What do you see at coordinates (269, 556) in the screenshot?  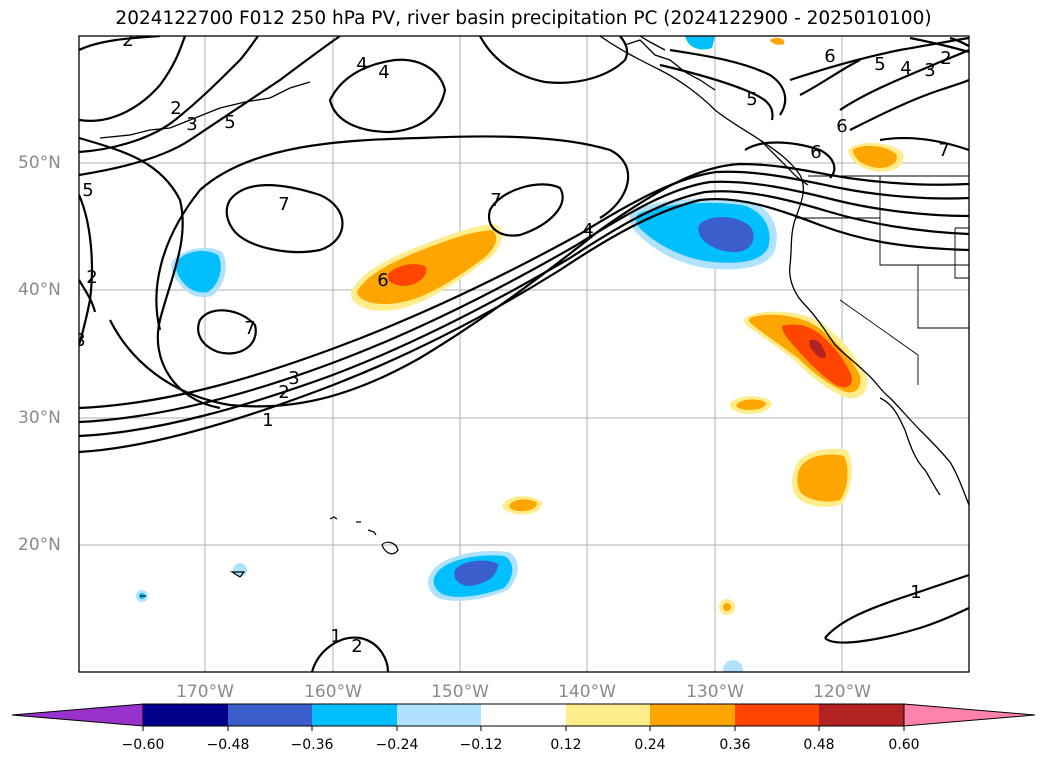 I see `islands` at bounding box center [269, 556].